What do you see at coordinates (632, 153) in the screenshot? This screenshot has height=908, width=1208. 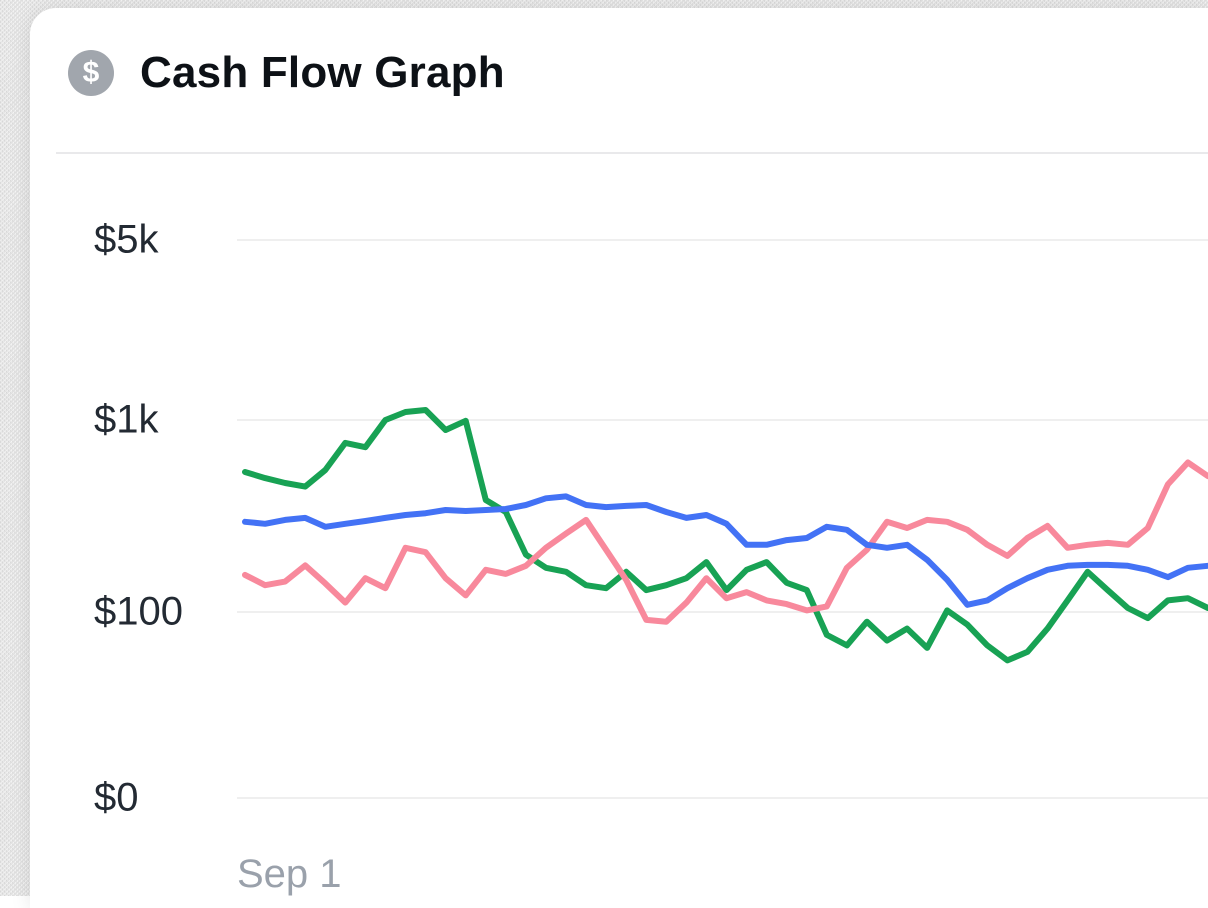 I see `header-divider` at bounding box center [632, 153].